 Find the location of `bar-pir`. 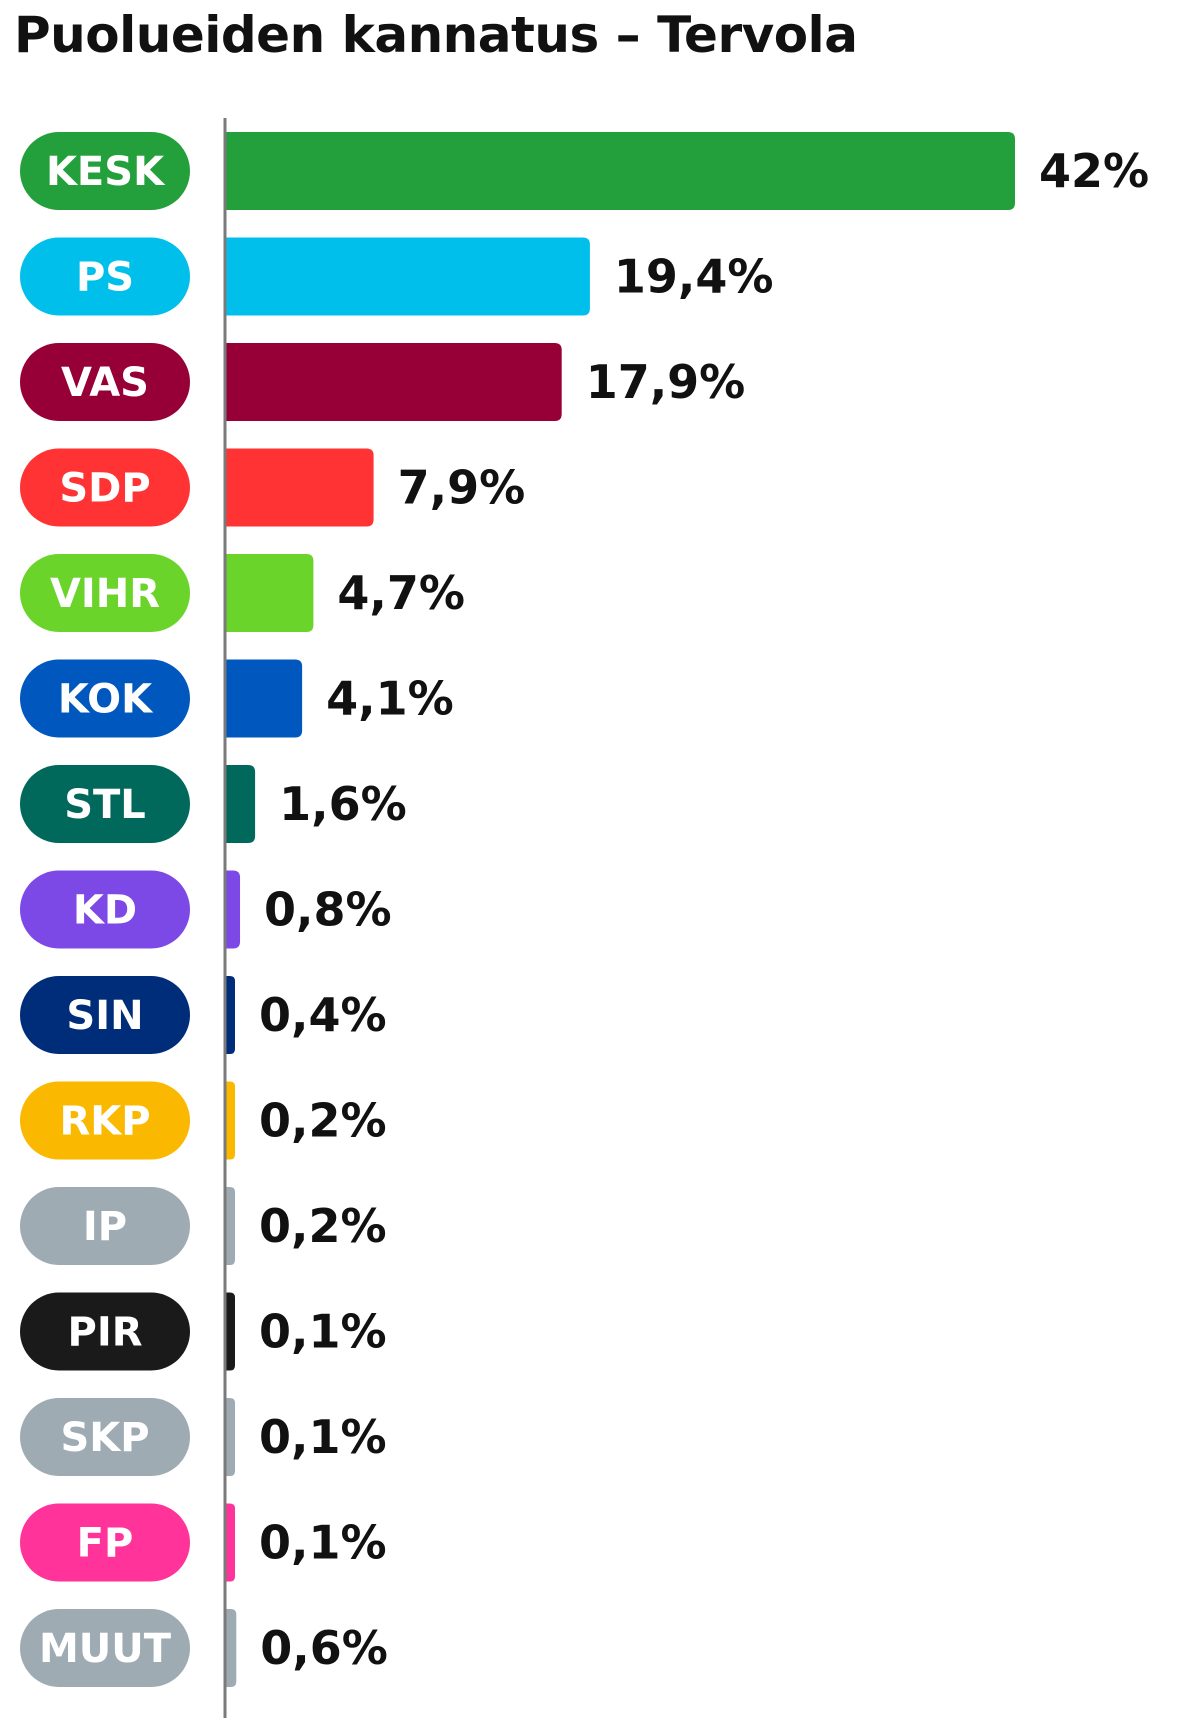

bar-pir is located at coordinates (230, 1331).